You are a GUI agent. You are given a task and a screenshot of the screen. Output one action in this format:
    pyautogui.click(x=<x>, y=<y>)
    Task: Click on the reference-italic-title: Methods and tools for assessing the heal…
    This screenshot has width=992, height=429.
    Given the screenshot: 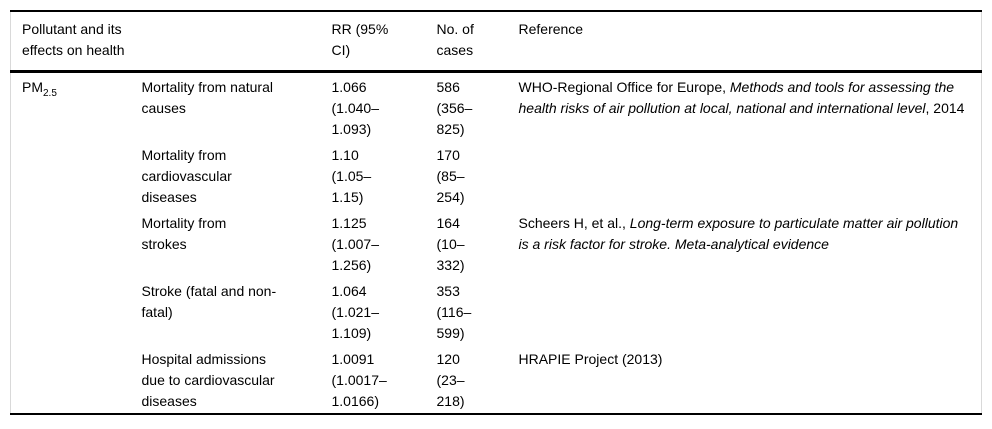 What is the action you would take?
    pyautogui.click(x=736, y=97)
    